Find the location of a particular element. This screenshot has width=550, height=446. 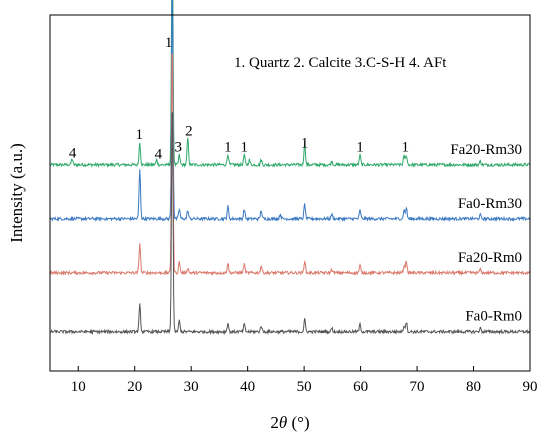

x-axis-title: 2θ (°) is located at coordinates (289, 422).